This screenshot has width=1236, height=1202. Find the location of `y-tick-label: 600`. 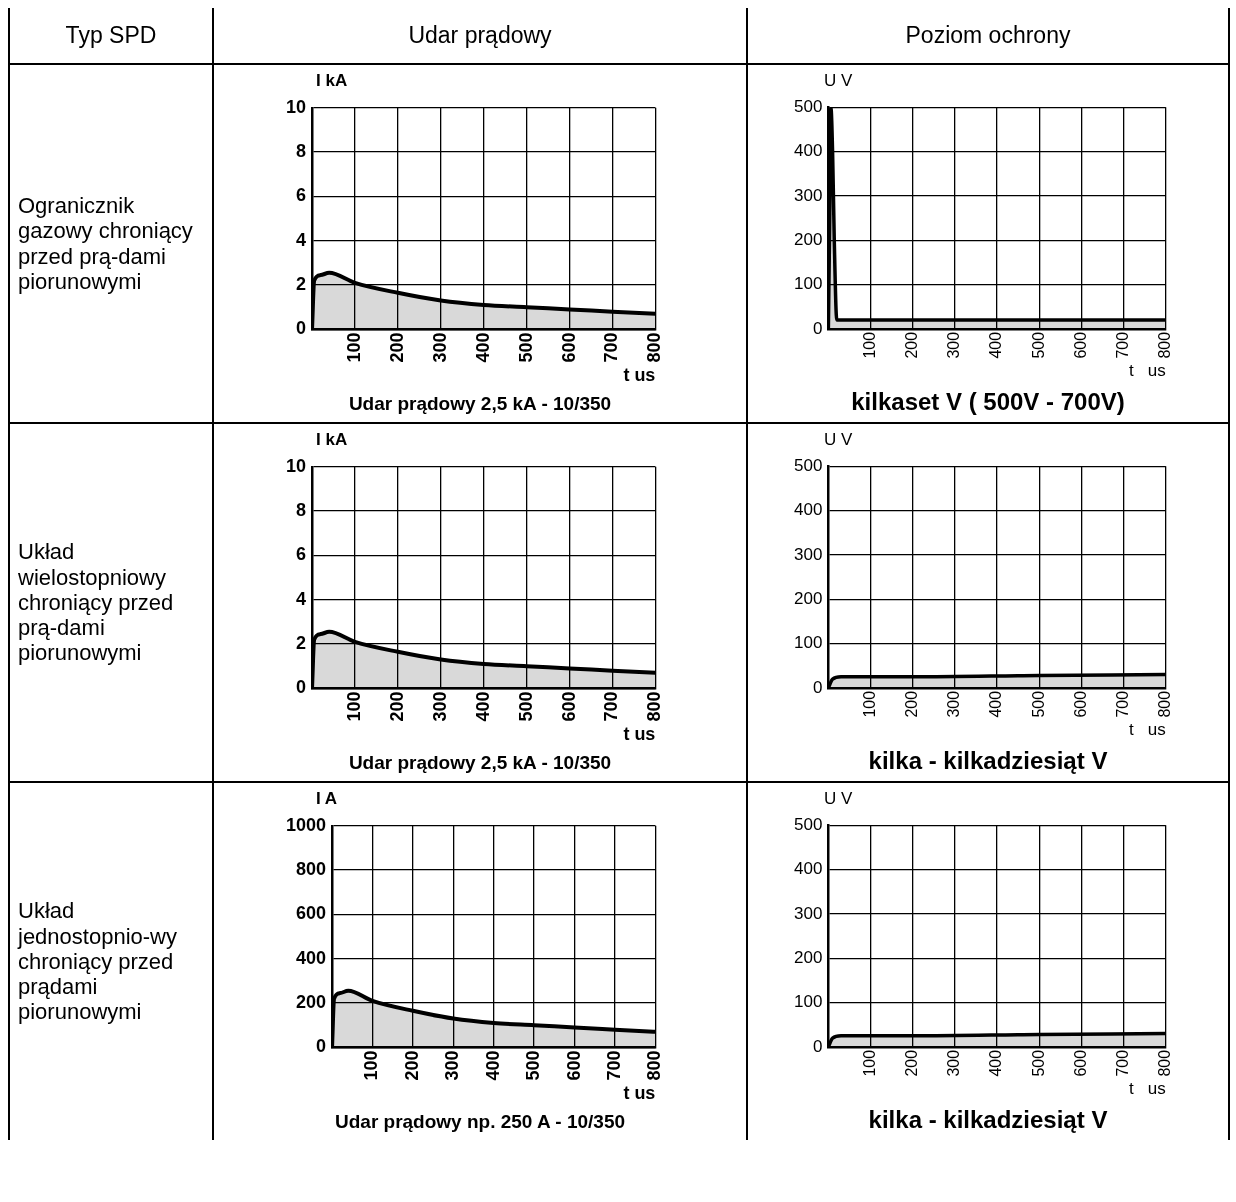

y-tick-label: 600 is located at coordinates (311, 913).